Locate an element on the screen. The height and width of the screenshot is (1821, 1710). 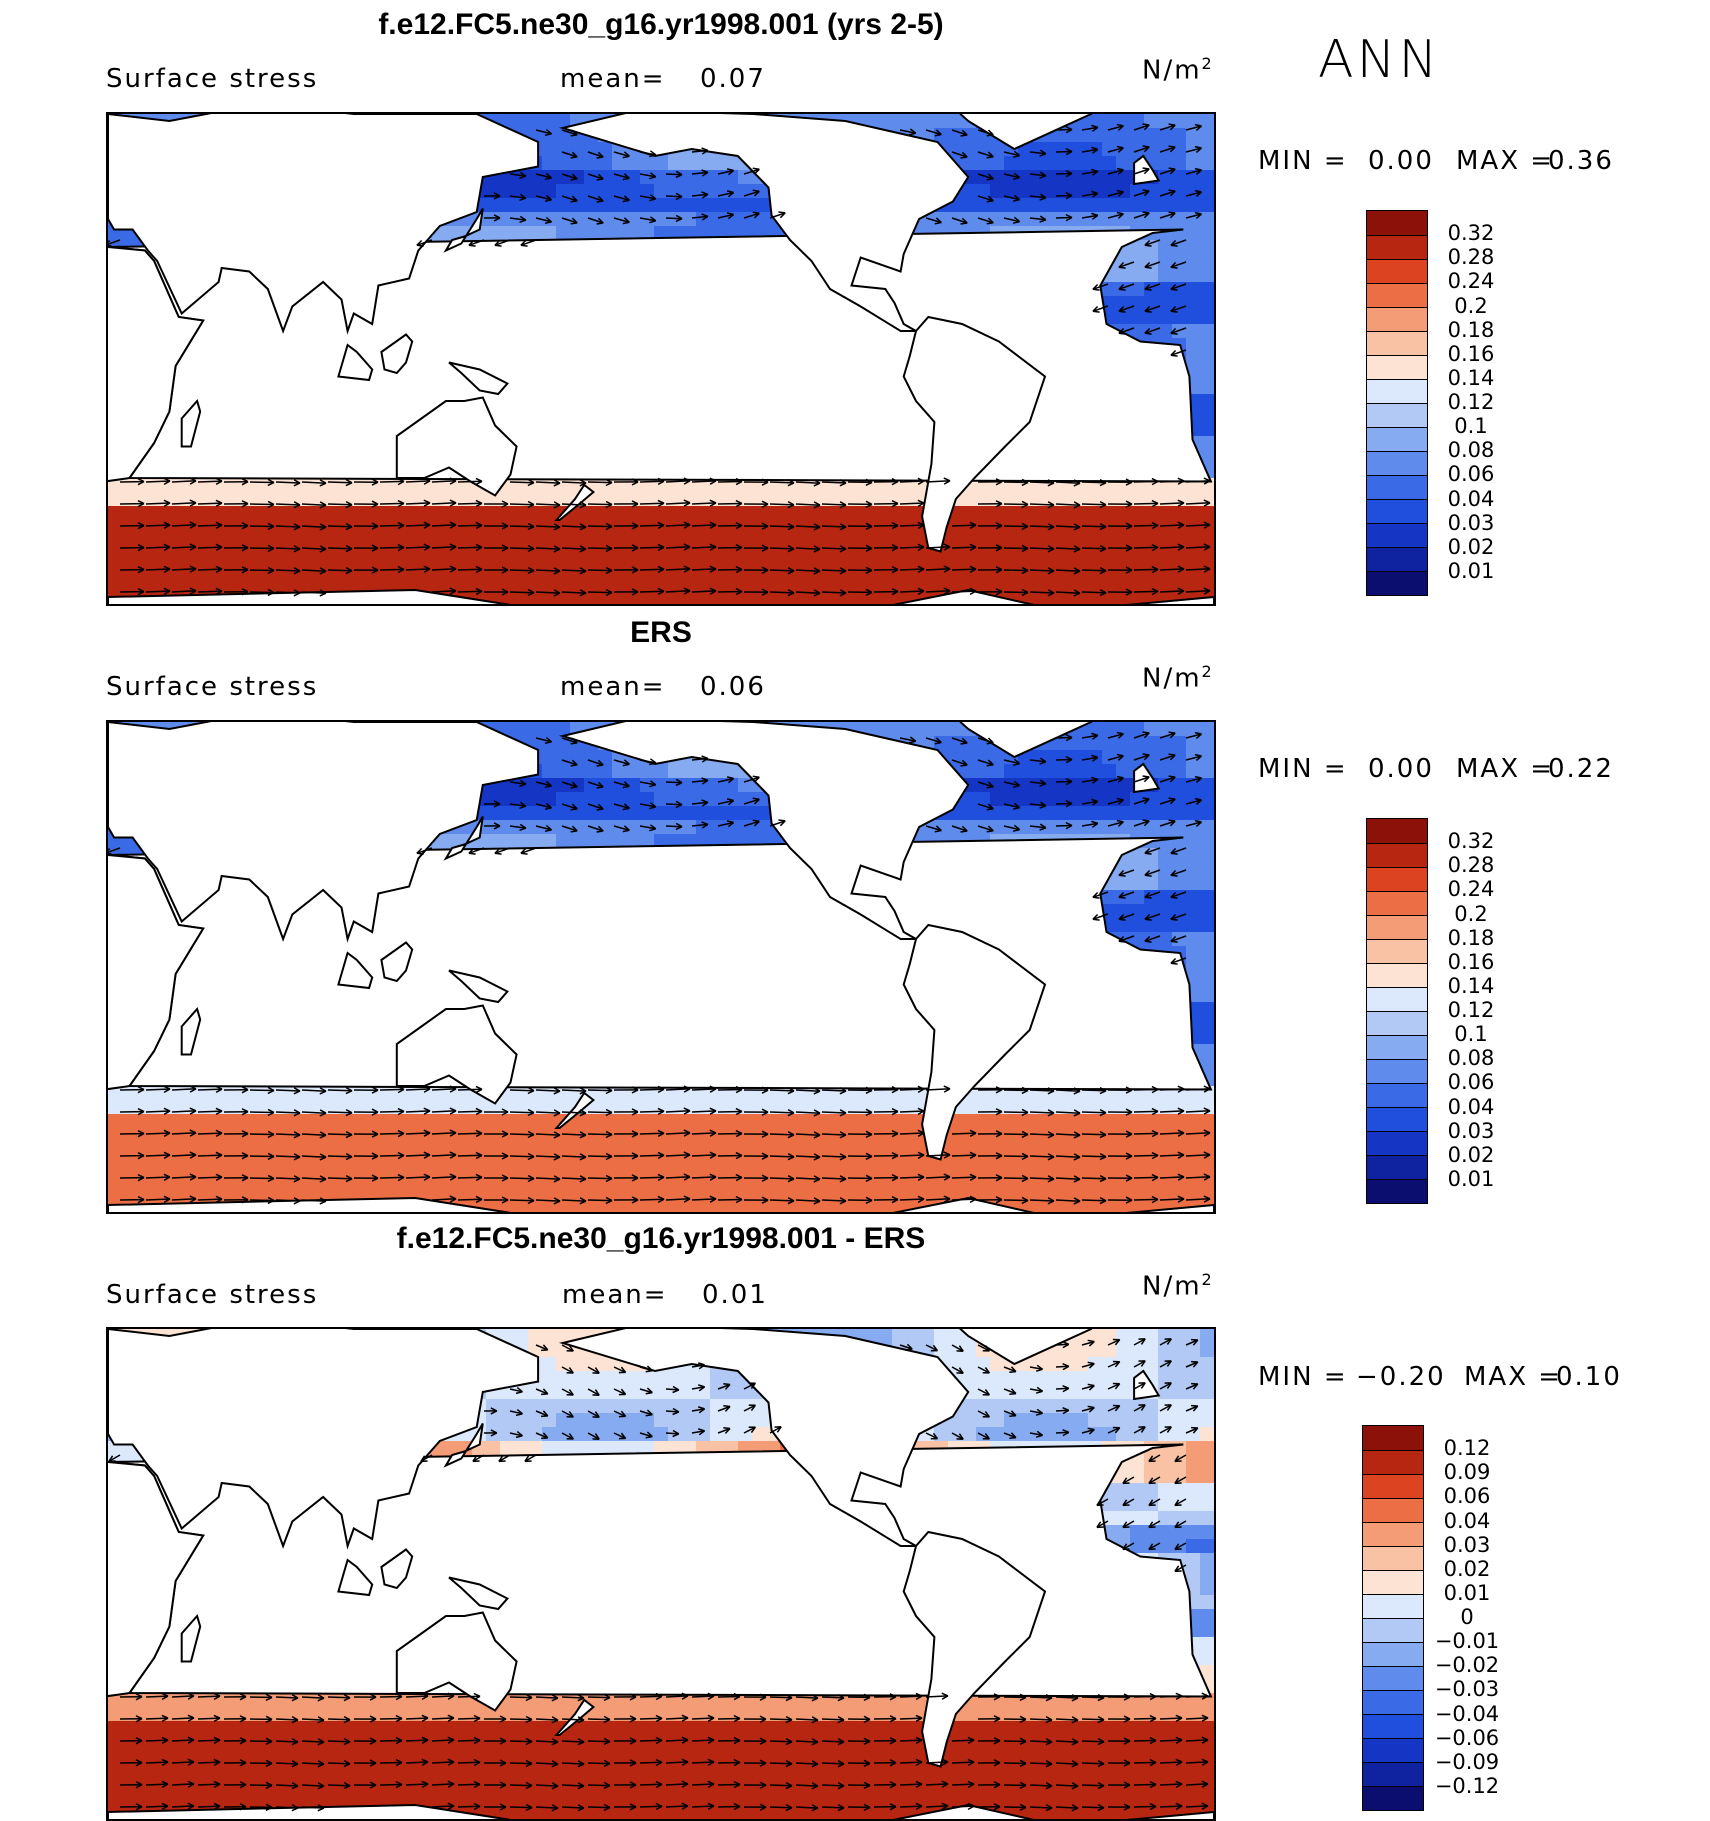
colorbar-tick-label: −0.12 is located at coordinates (1467, 1786).